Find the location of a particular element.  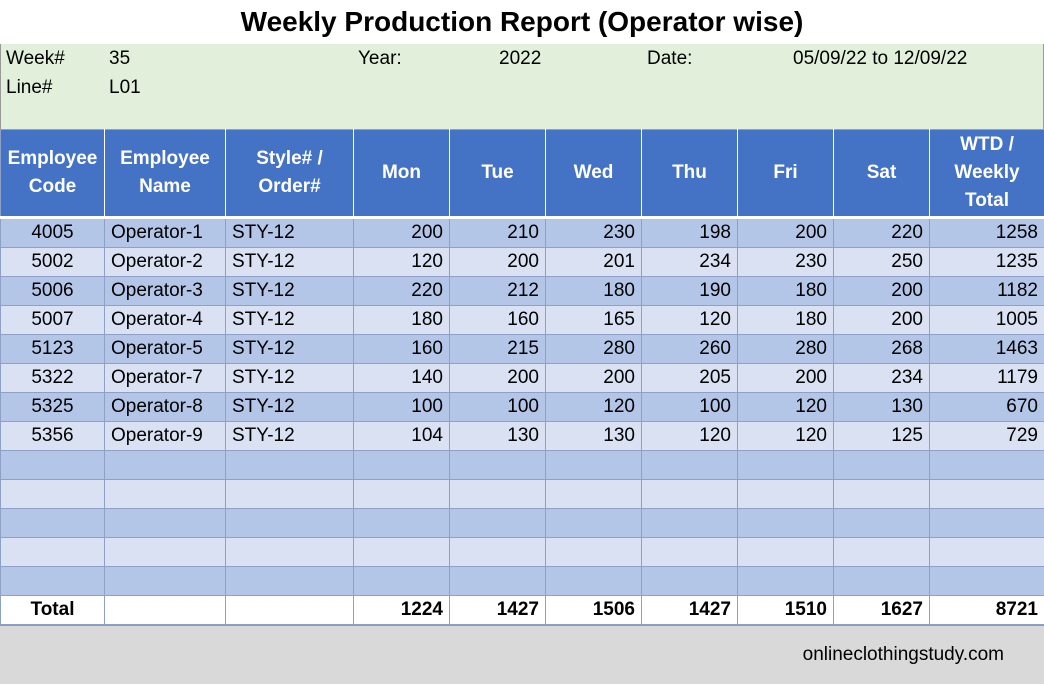

cell-code: 4005 is located at coordinates (53, 233).